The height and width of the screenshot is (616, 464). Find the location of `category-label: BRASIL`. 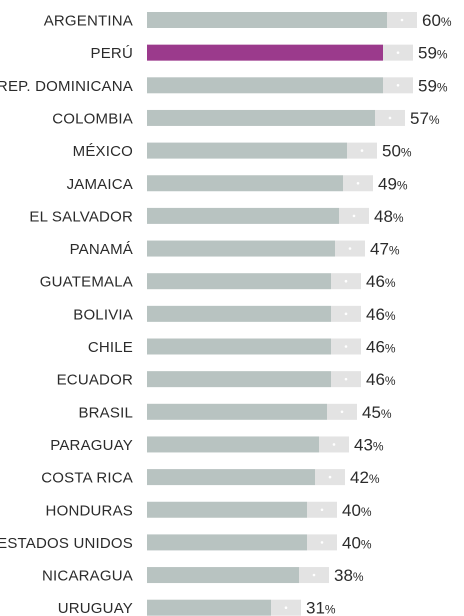

category-label: BRASIL is located at coordinates (105, 412).